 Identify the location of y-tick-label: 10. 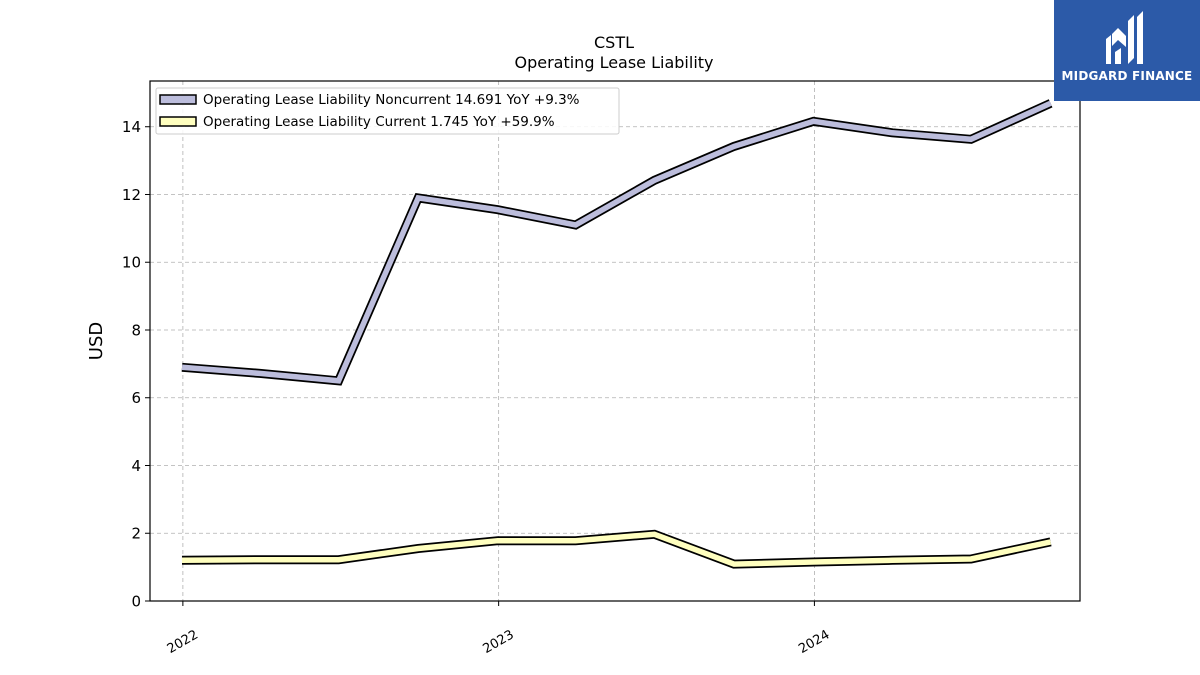
(131, 263).